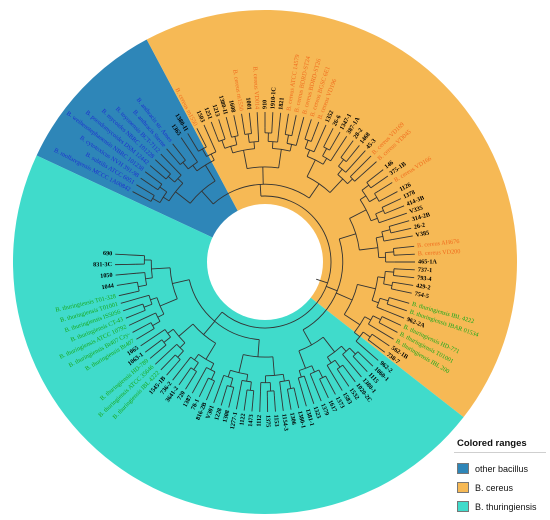  I want to click on leaf-label: 1277-1, so click(234, 421).